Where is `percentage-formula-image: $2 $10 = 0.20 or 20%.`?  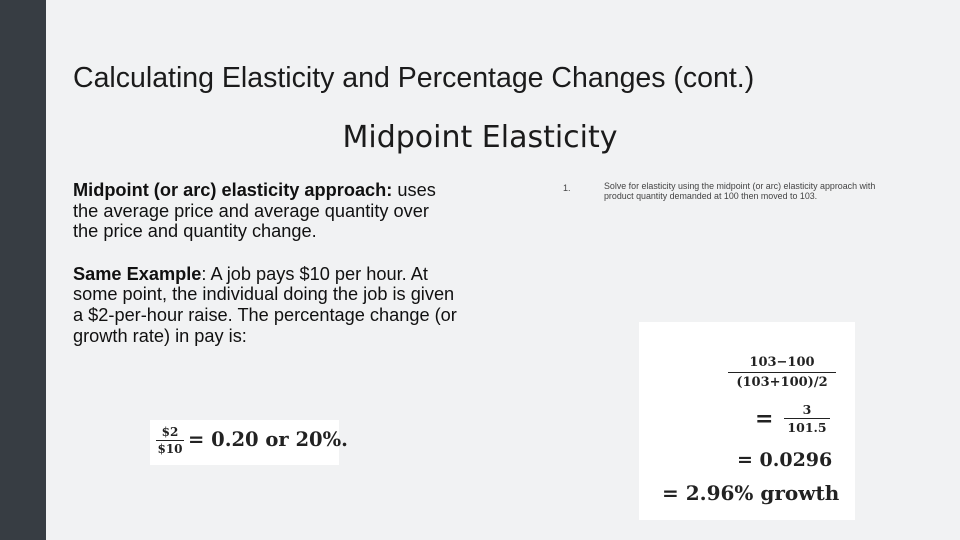 percentage-formula-image: $2 $10 = 0.20 or 20%. is located at coordinates (249, 442).